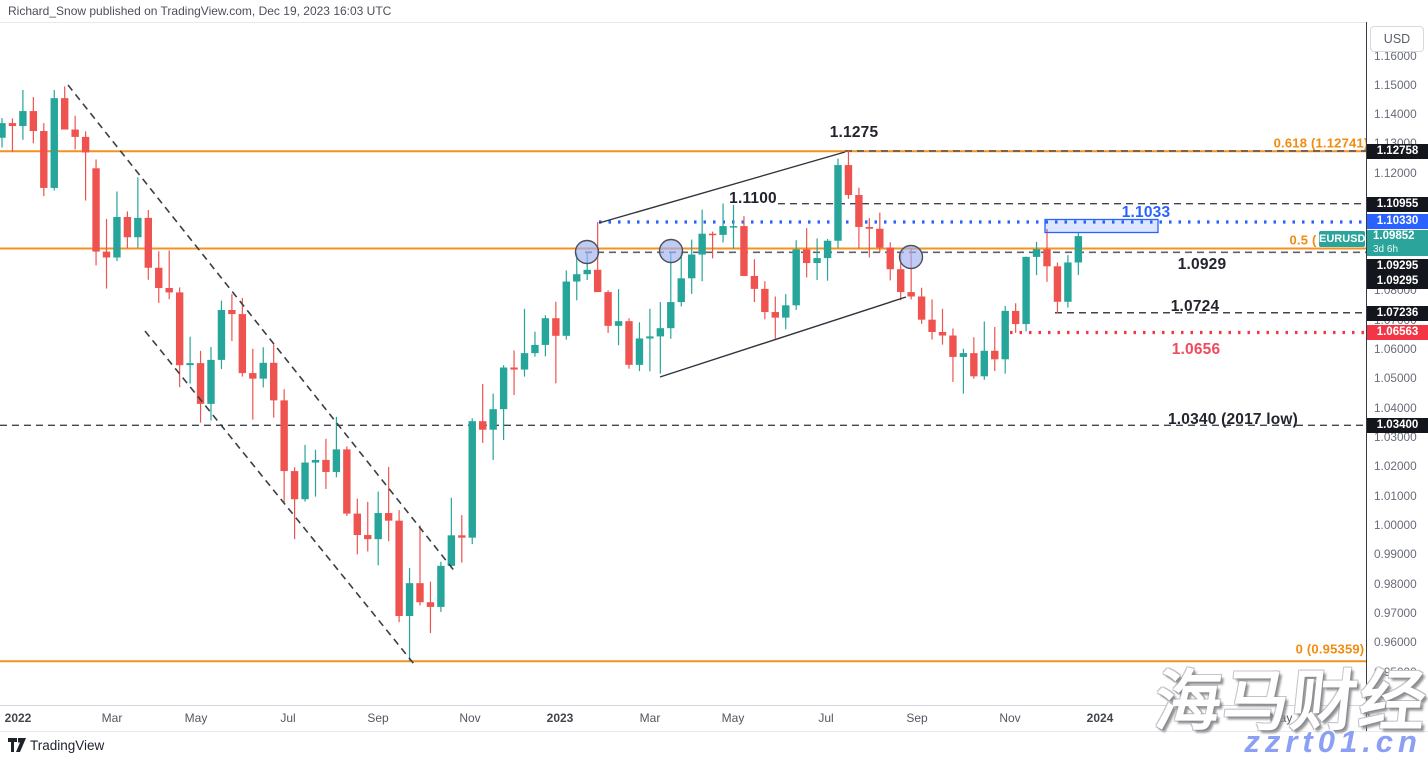 This screenshot has height=760, width=1428. What do you see at coordinates (714, 746) in the screenshot?
I see `footer: TradingView` at bounding box center [714, 746].